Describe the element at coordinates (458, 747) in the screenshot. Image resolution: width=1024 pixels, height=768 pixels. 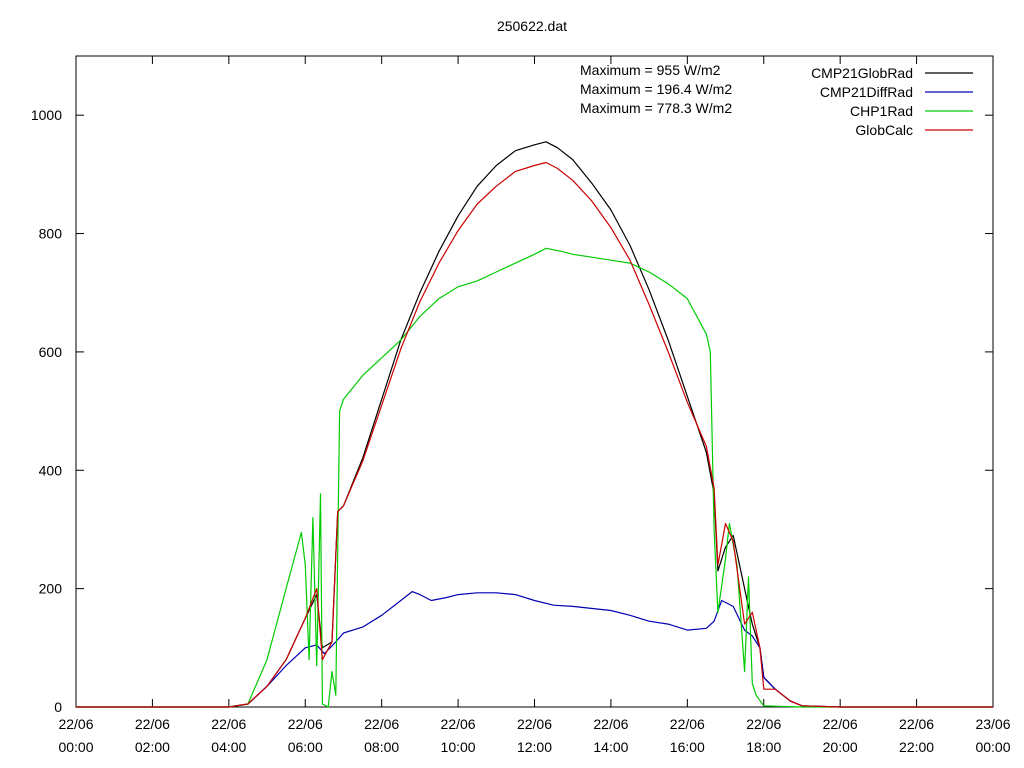
I see `x-tick-label-time: 10:00` at that location.